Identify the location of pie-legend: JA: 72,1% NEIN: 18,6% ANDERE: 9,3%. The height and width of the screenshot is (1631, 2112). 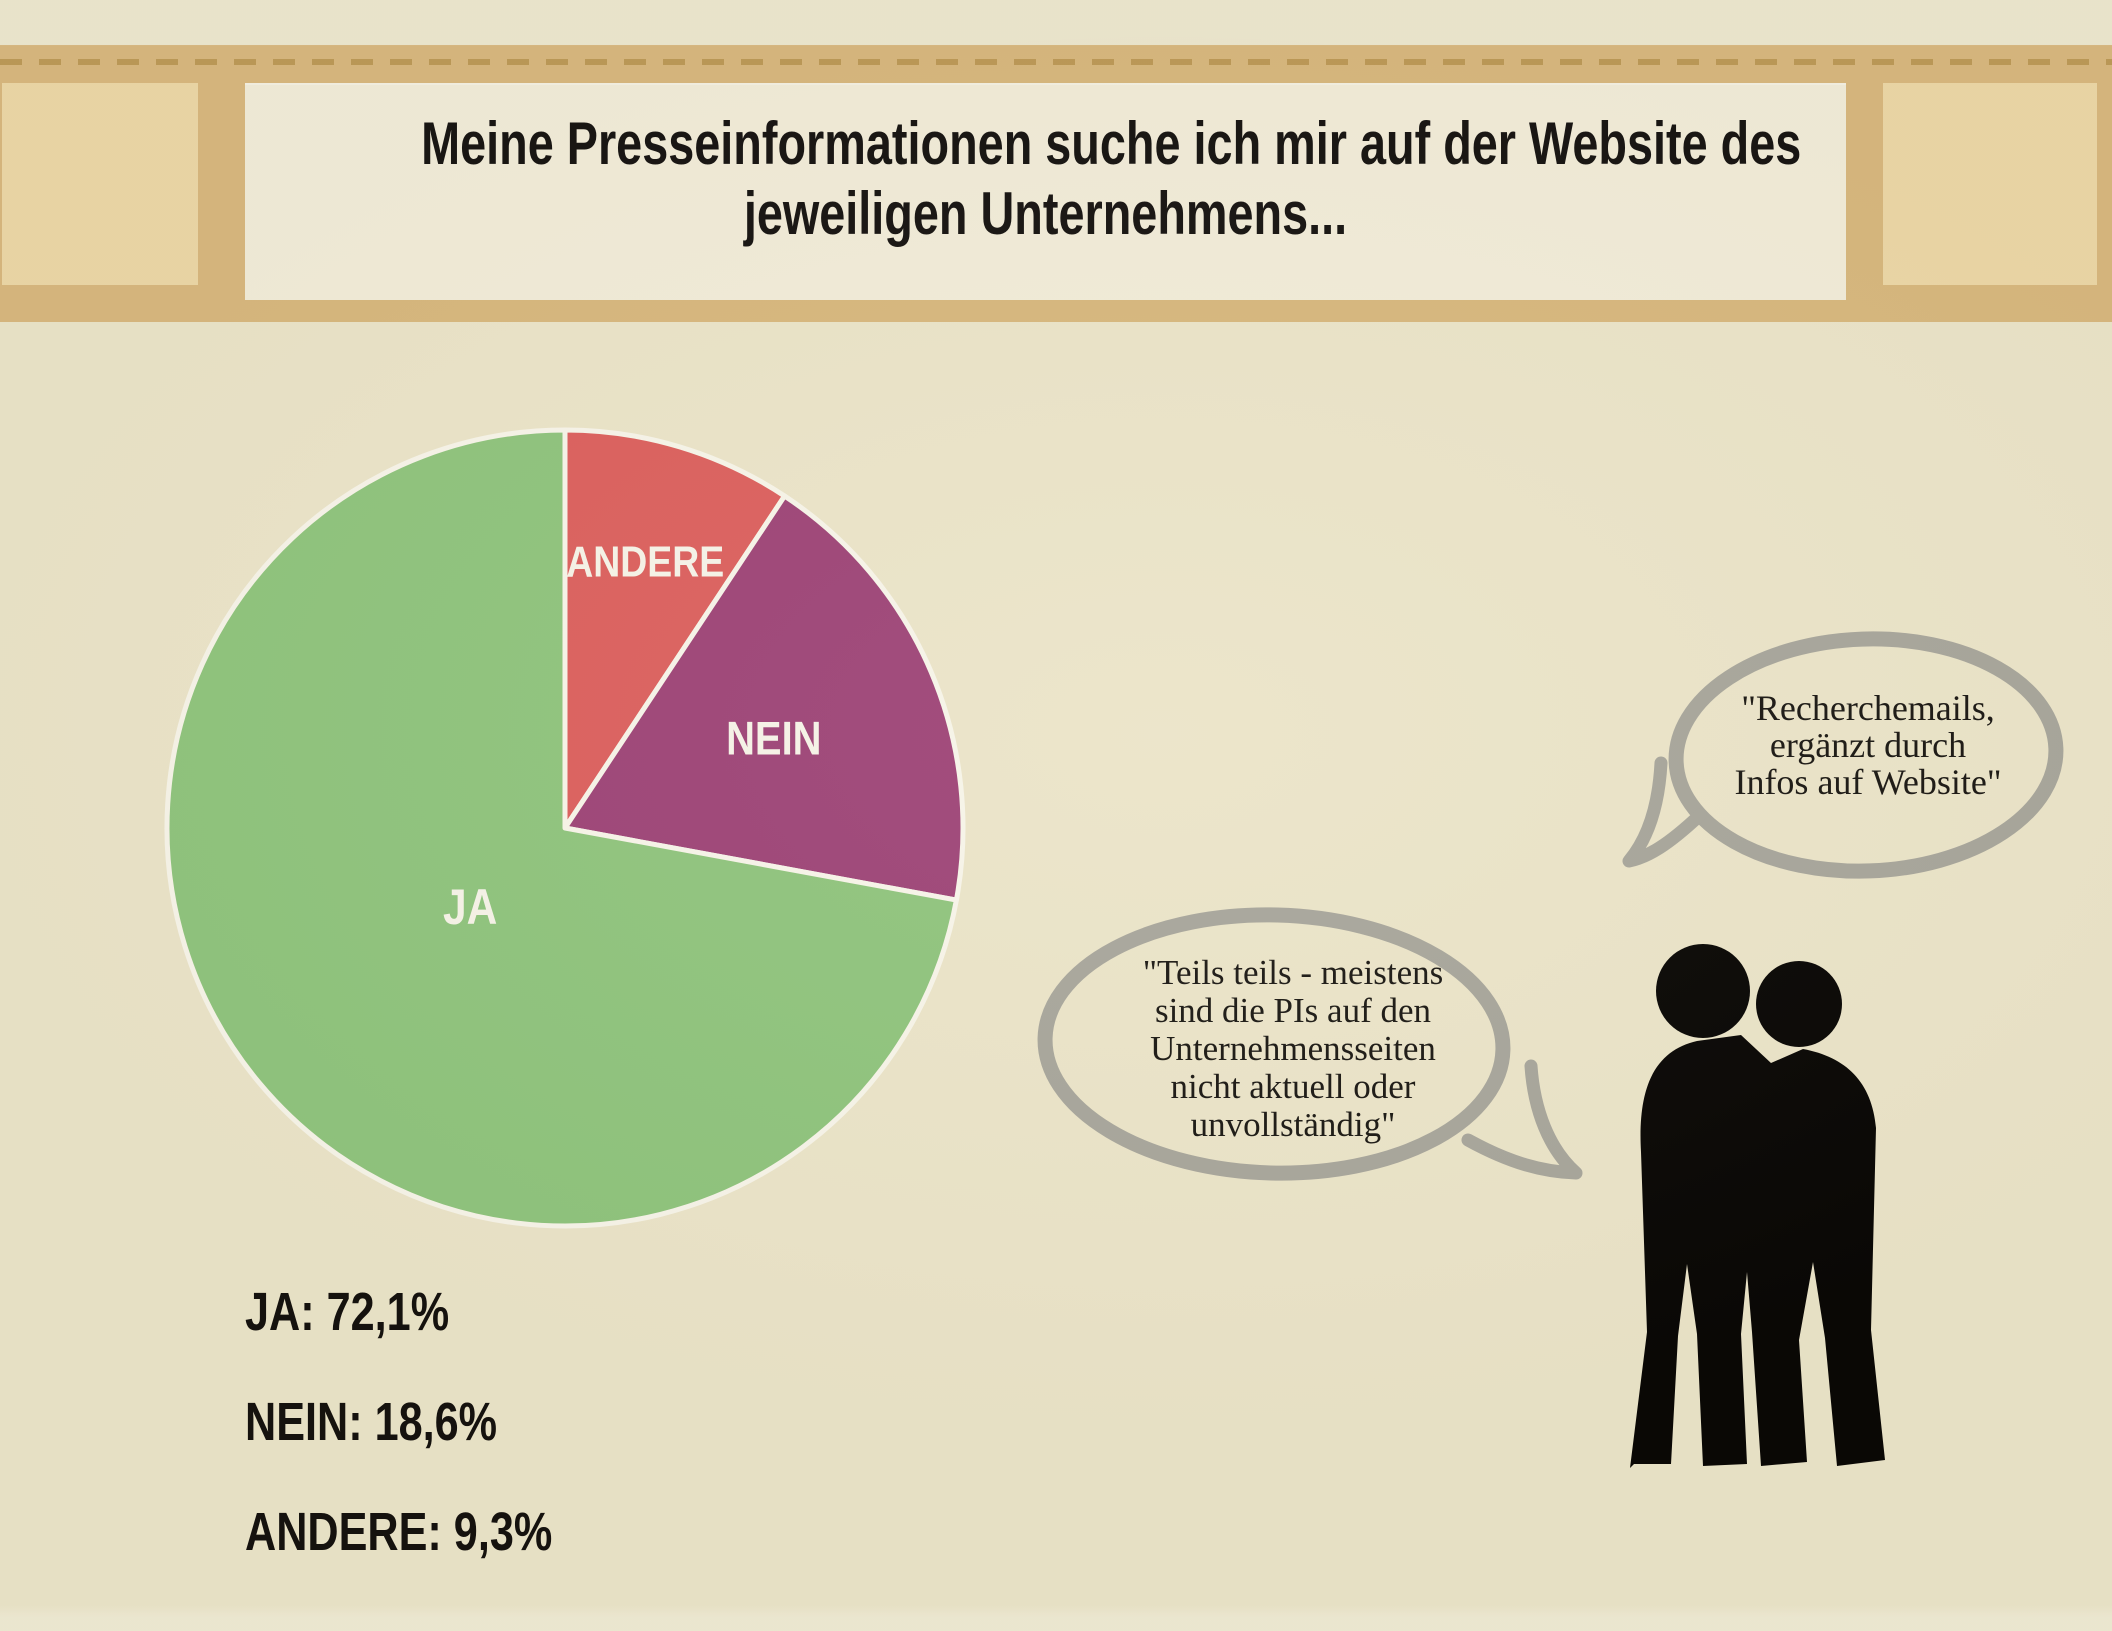
(437, 1450).